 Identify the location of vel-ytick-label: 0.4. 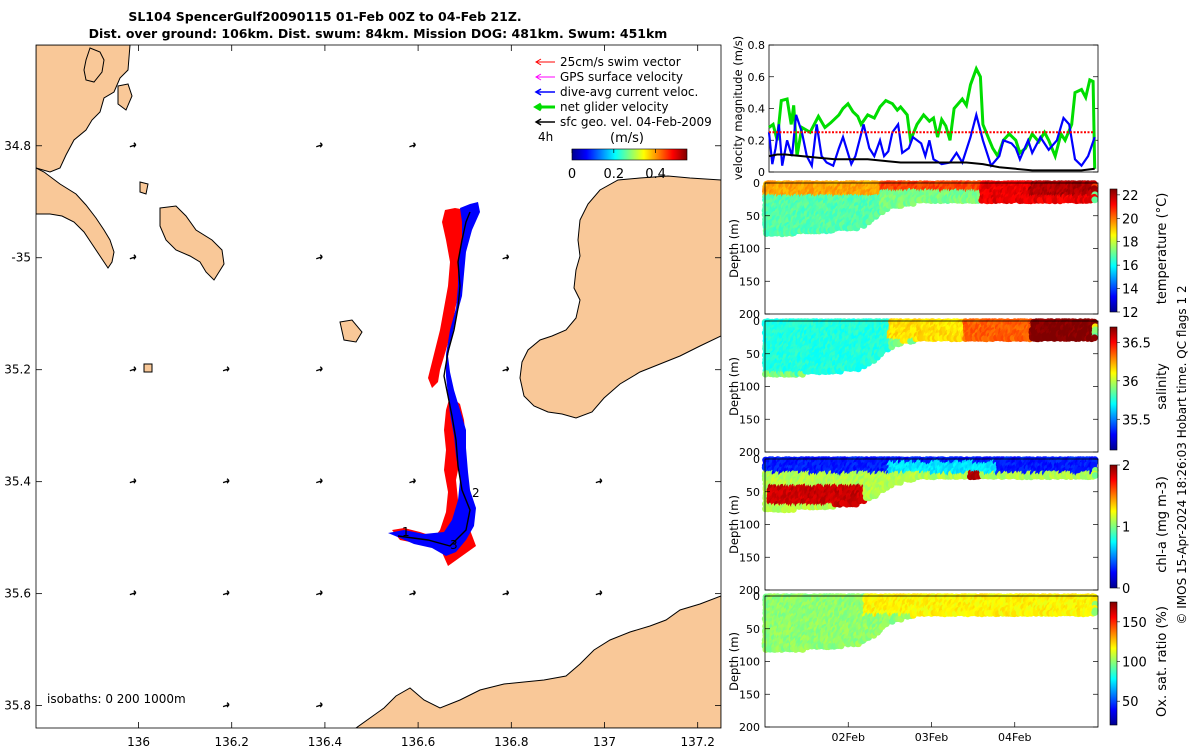
(757, 109).